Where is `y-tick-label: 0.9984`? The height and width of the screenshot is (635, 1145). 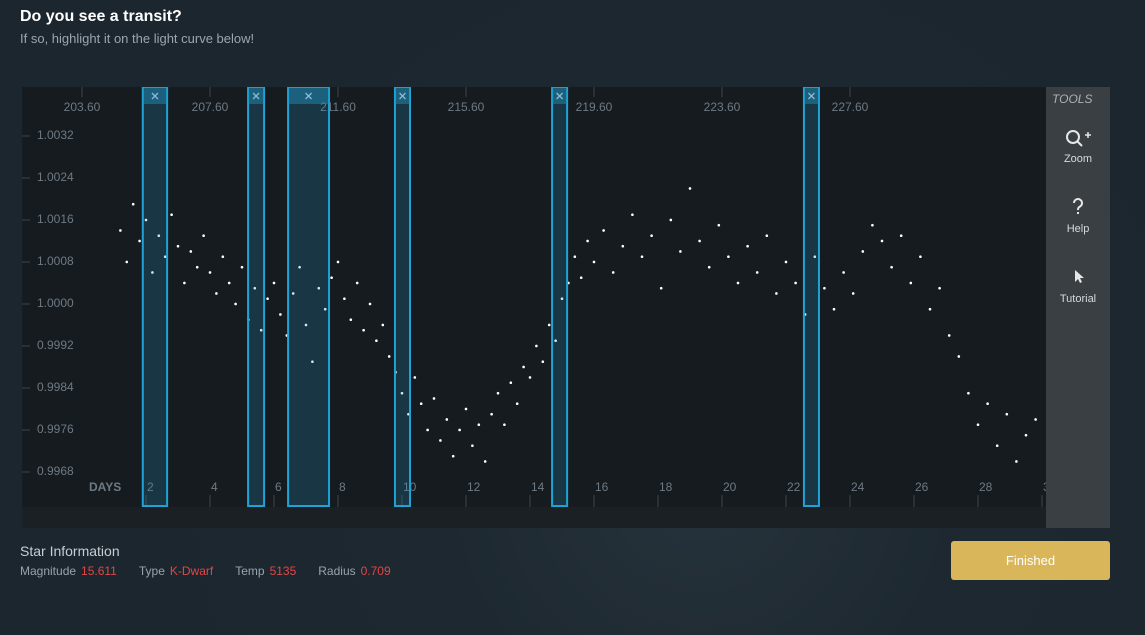 y-tick-label: 0.9984 is located at coordinates (55, 387).